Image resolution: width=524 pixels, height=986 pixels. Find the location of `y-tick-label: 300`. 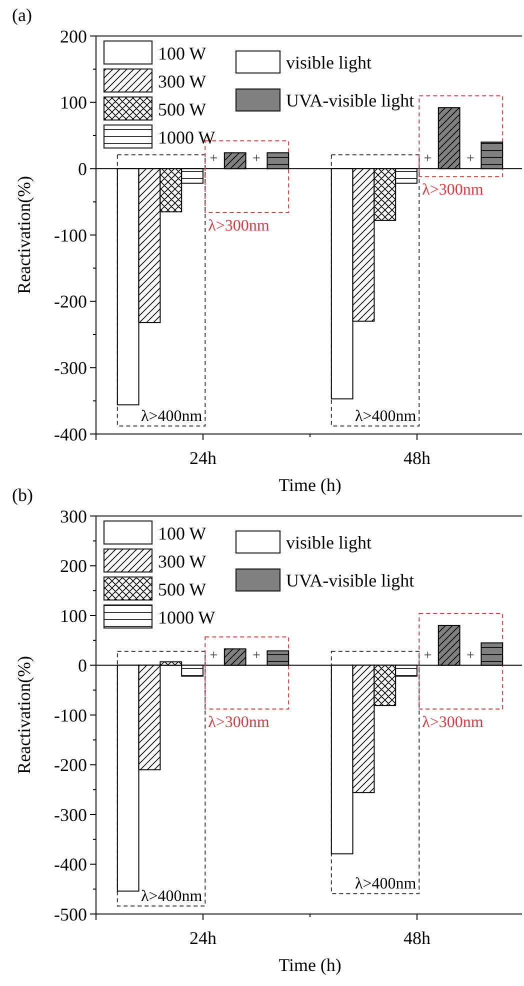

y-tick-label: 300 is located at coordinates (73, 516).